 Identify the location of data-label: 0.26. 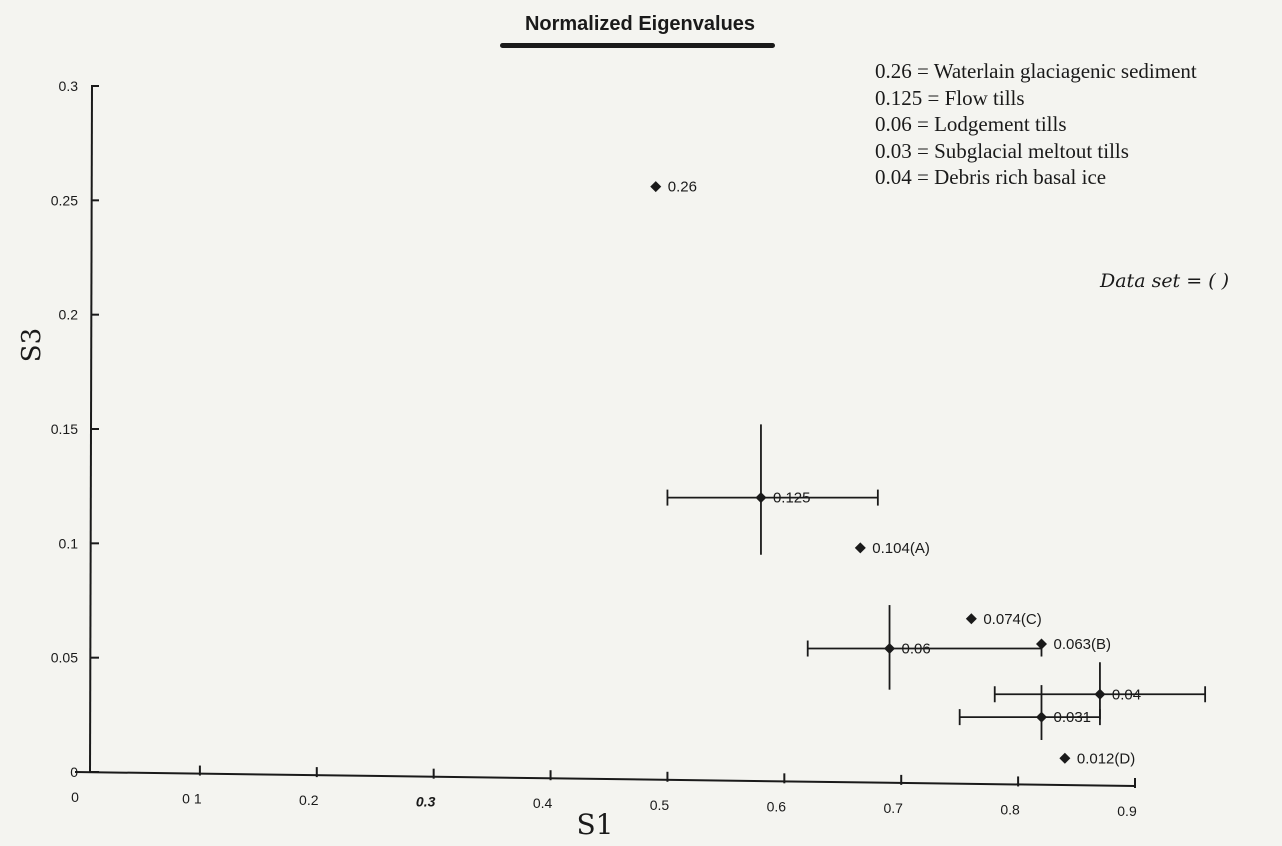
(682, 187).